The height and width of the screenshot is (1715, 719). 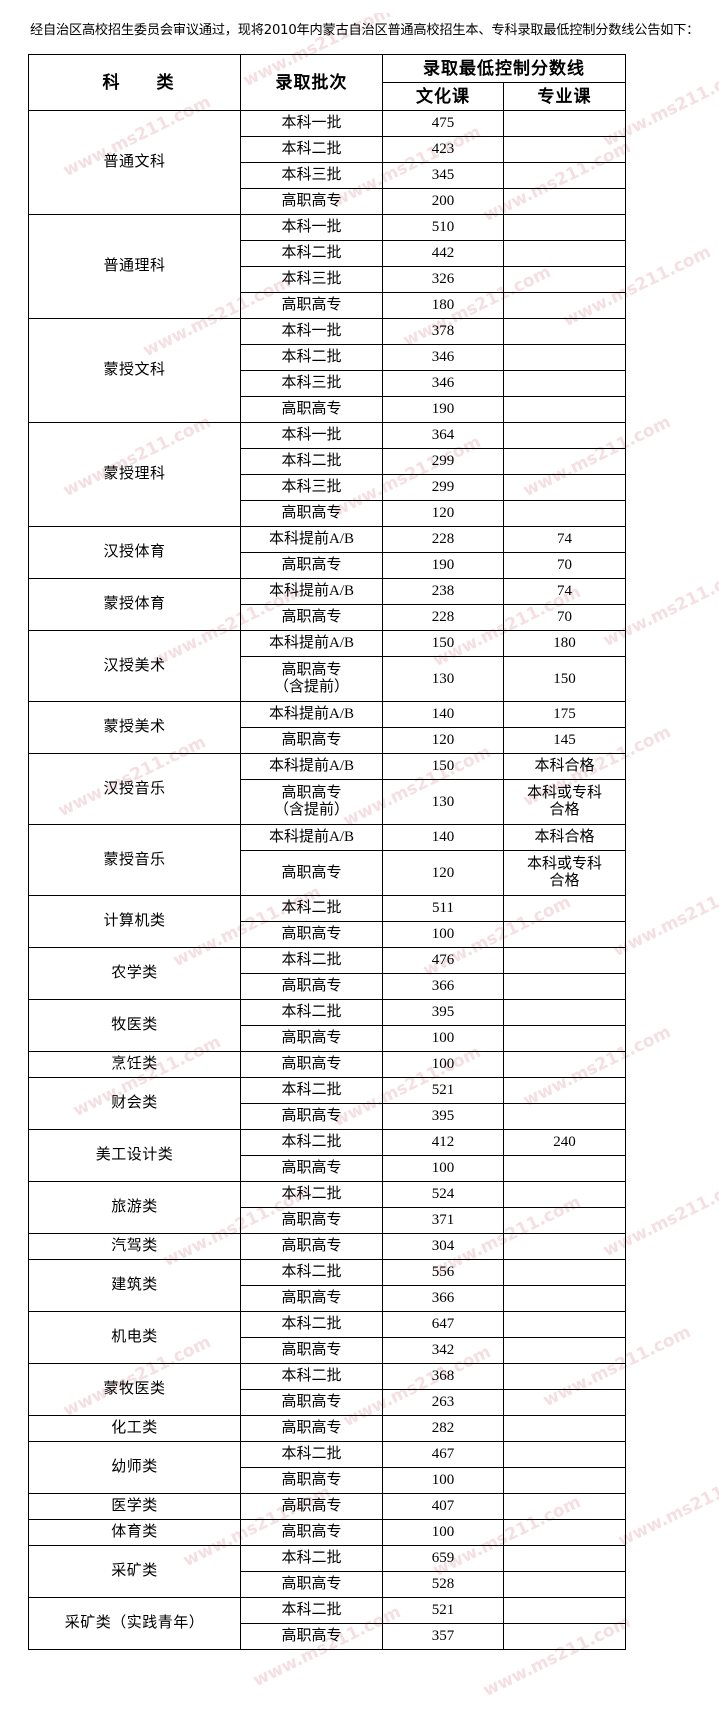 What do you see at coordinates (327, 1468) in the screenshot?
I see `table-row: 幼师类 本科二批 467` at bounding box center [327, 1468].